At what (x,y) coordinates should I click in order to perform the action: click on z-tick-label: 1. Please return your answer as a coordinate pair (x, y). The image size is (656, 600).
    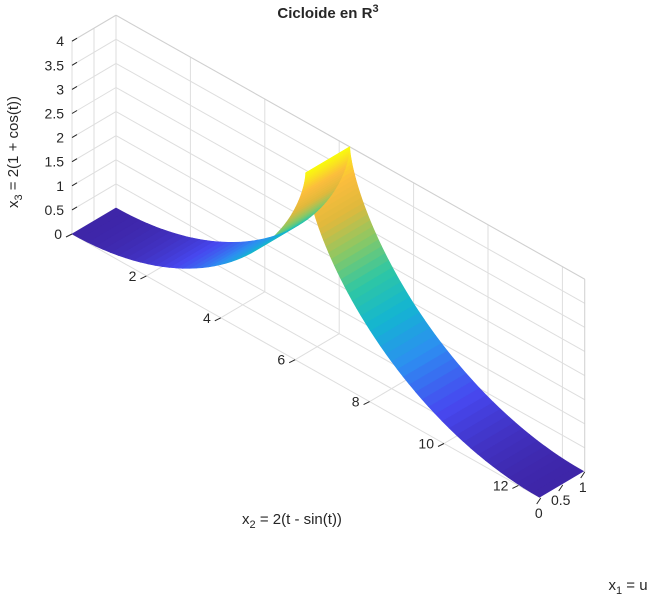
    Looking at the image, I should click on (60, 186).